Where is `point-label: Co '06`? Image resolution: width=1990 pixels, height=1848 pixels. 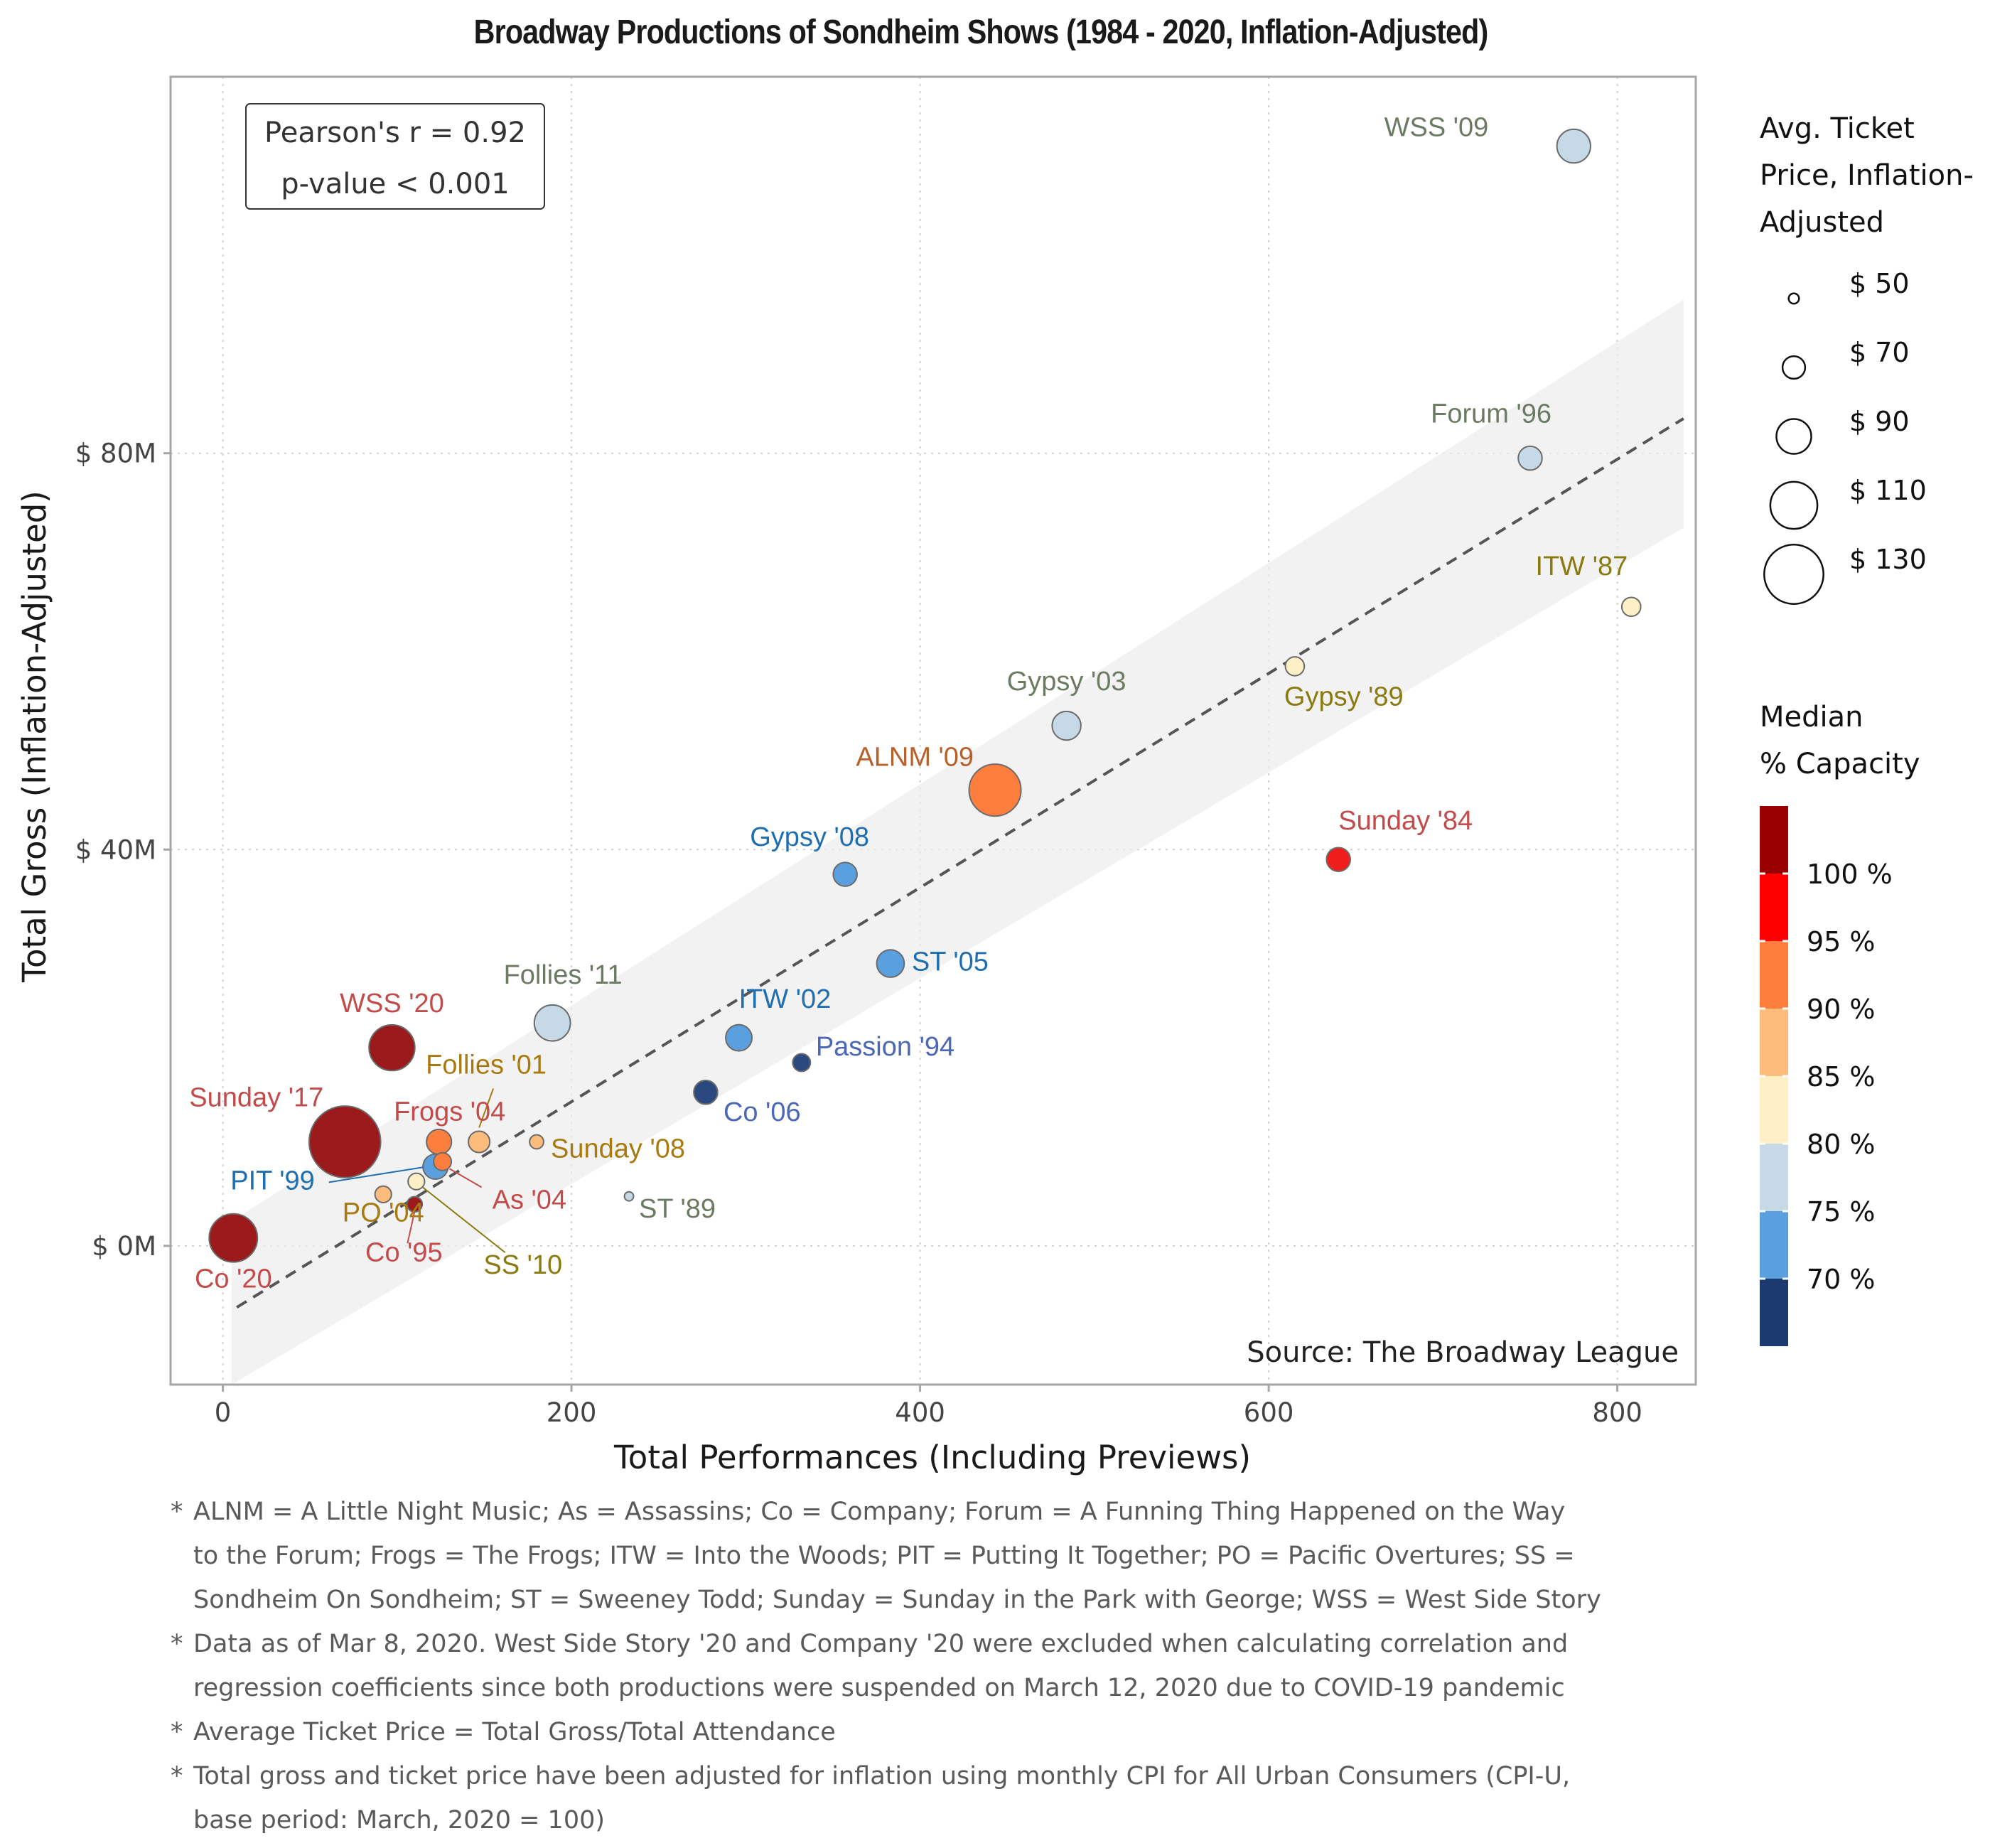 point-label: Co '06 is located at coordinates (762, 1112).